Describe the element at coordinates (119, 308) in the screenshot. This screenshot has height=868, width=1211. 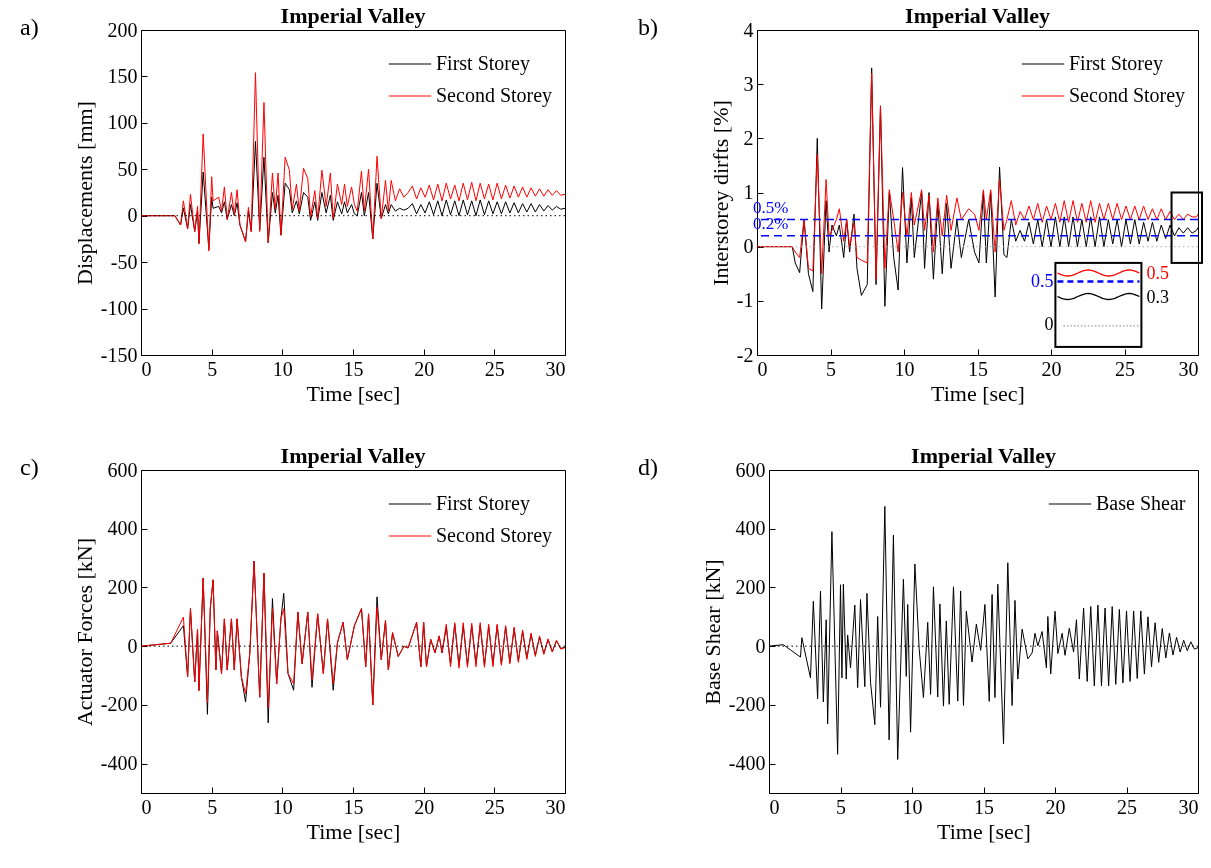
I see `y-tick-label: -100` at that location.